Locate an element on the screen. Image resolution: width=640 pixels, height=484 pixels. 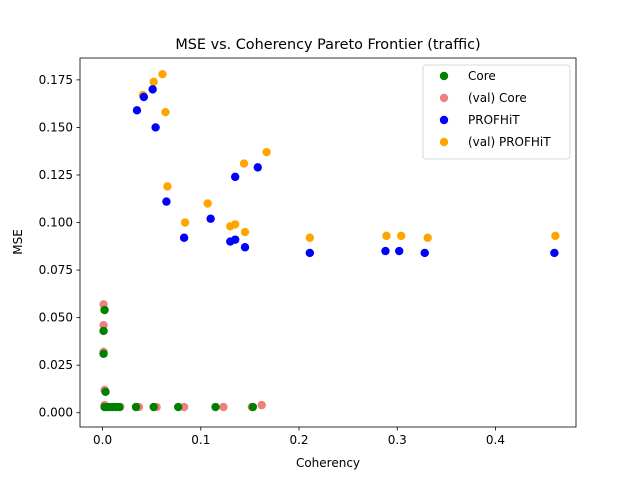
legend-label: PROFHiT is located at coordinates (494, 120).